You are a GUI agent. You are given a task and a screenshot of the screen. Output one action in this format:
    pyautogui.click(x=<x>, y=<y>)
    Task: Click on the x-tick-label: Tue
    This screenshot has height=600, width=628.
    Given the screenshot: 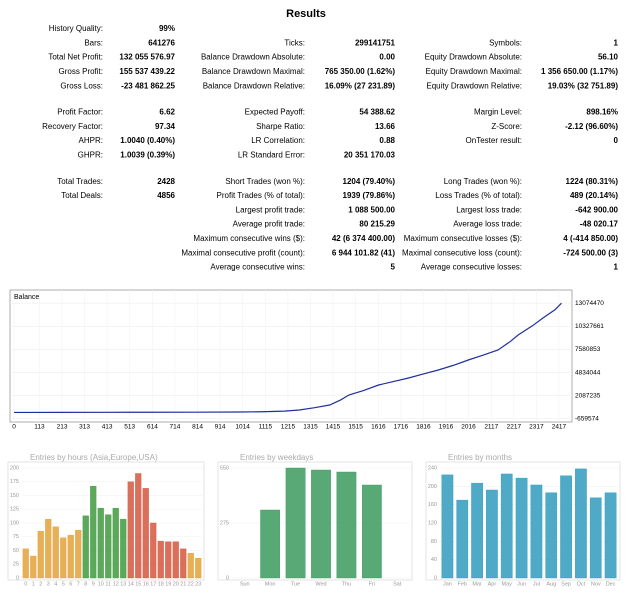 What is the action you would take?
    pyautogui.click(x=295, y=584)
    